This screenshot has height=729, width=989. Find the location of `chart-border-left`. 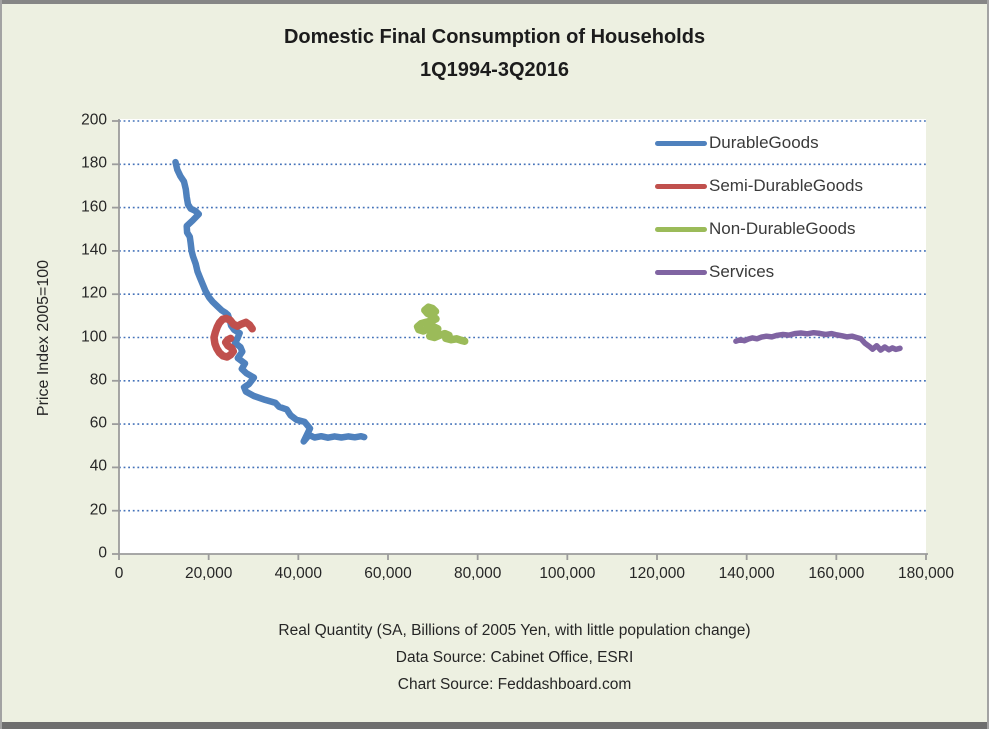

chart-border-left is located at coordinates (1, 364).